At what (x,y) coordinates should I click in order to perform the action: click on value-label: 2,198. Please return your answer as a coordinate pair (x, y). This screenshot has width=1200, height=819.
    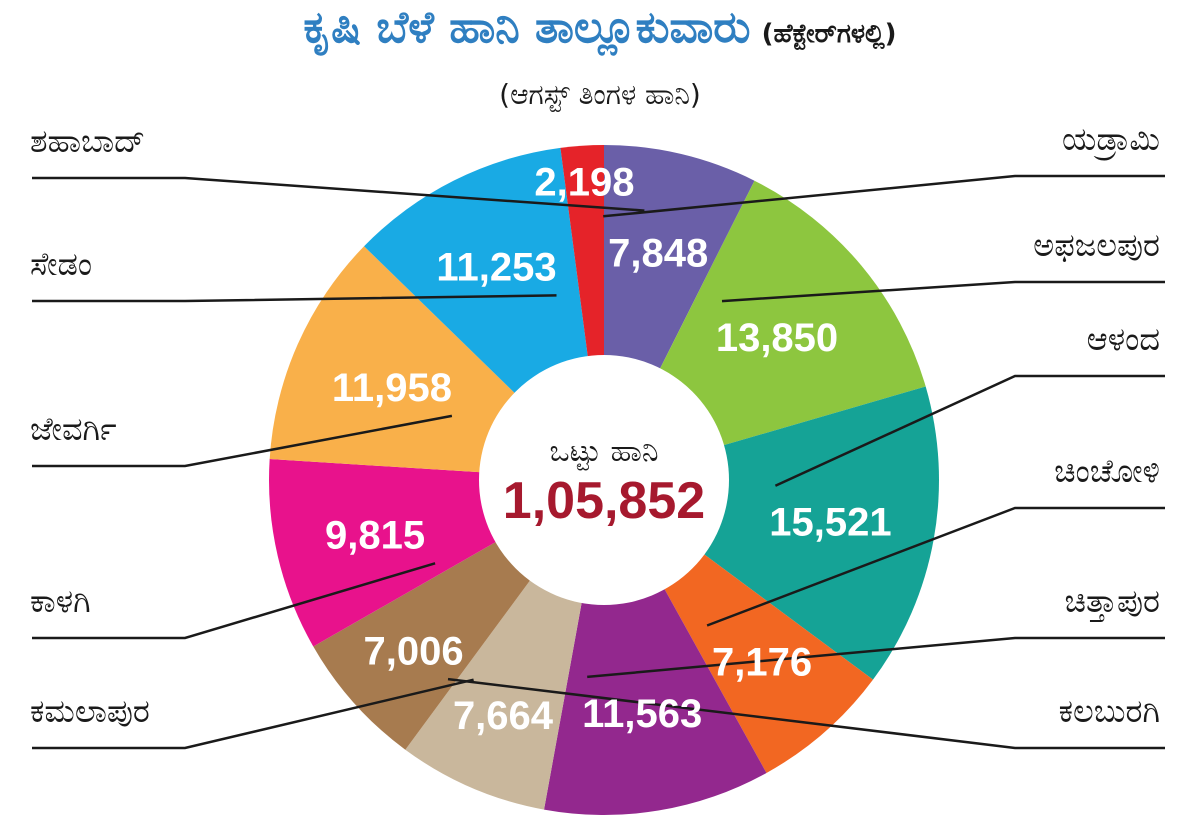
    Looking at the image, I should click on (584, 183).